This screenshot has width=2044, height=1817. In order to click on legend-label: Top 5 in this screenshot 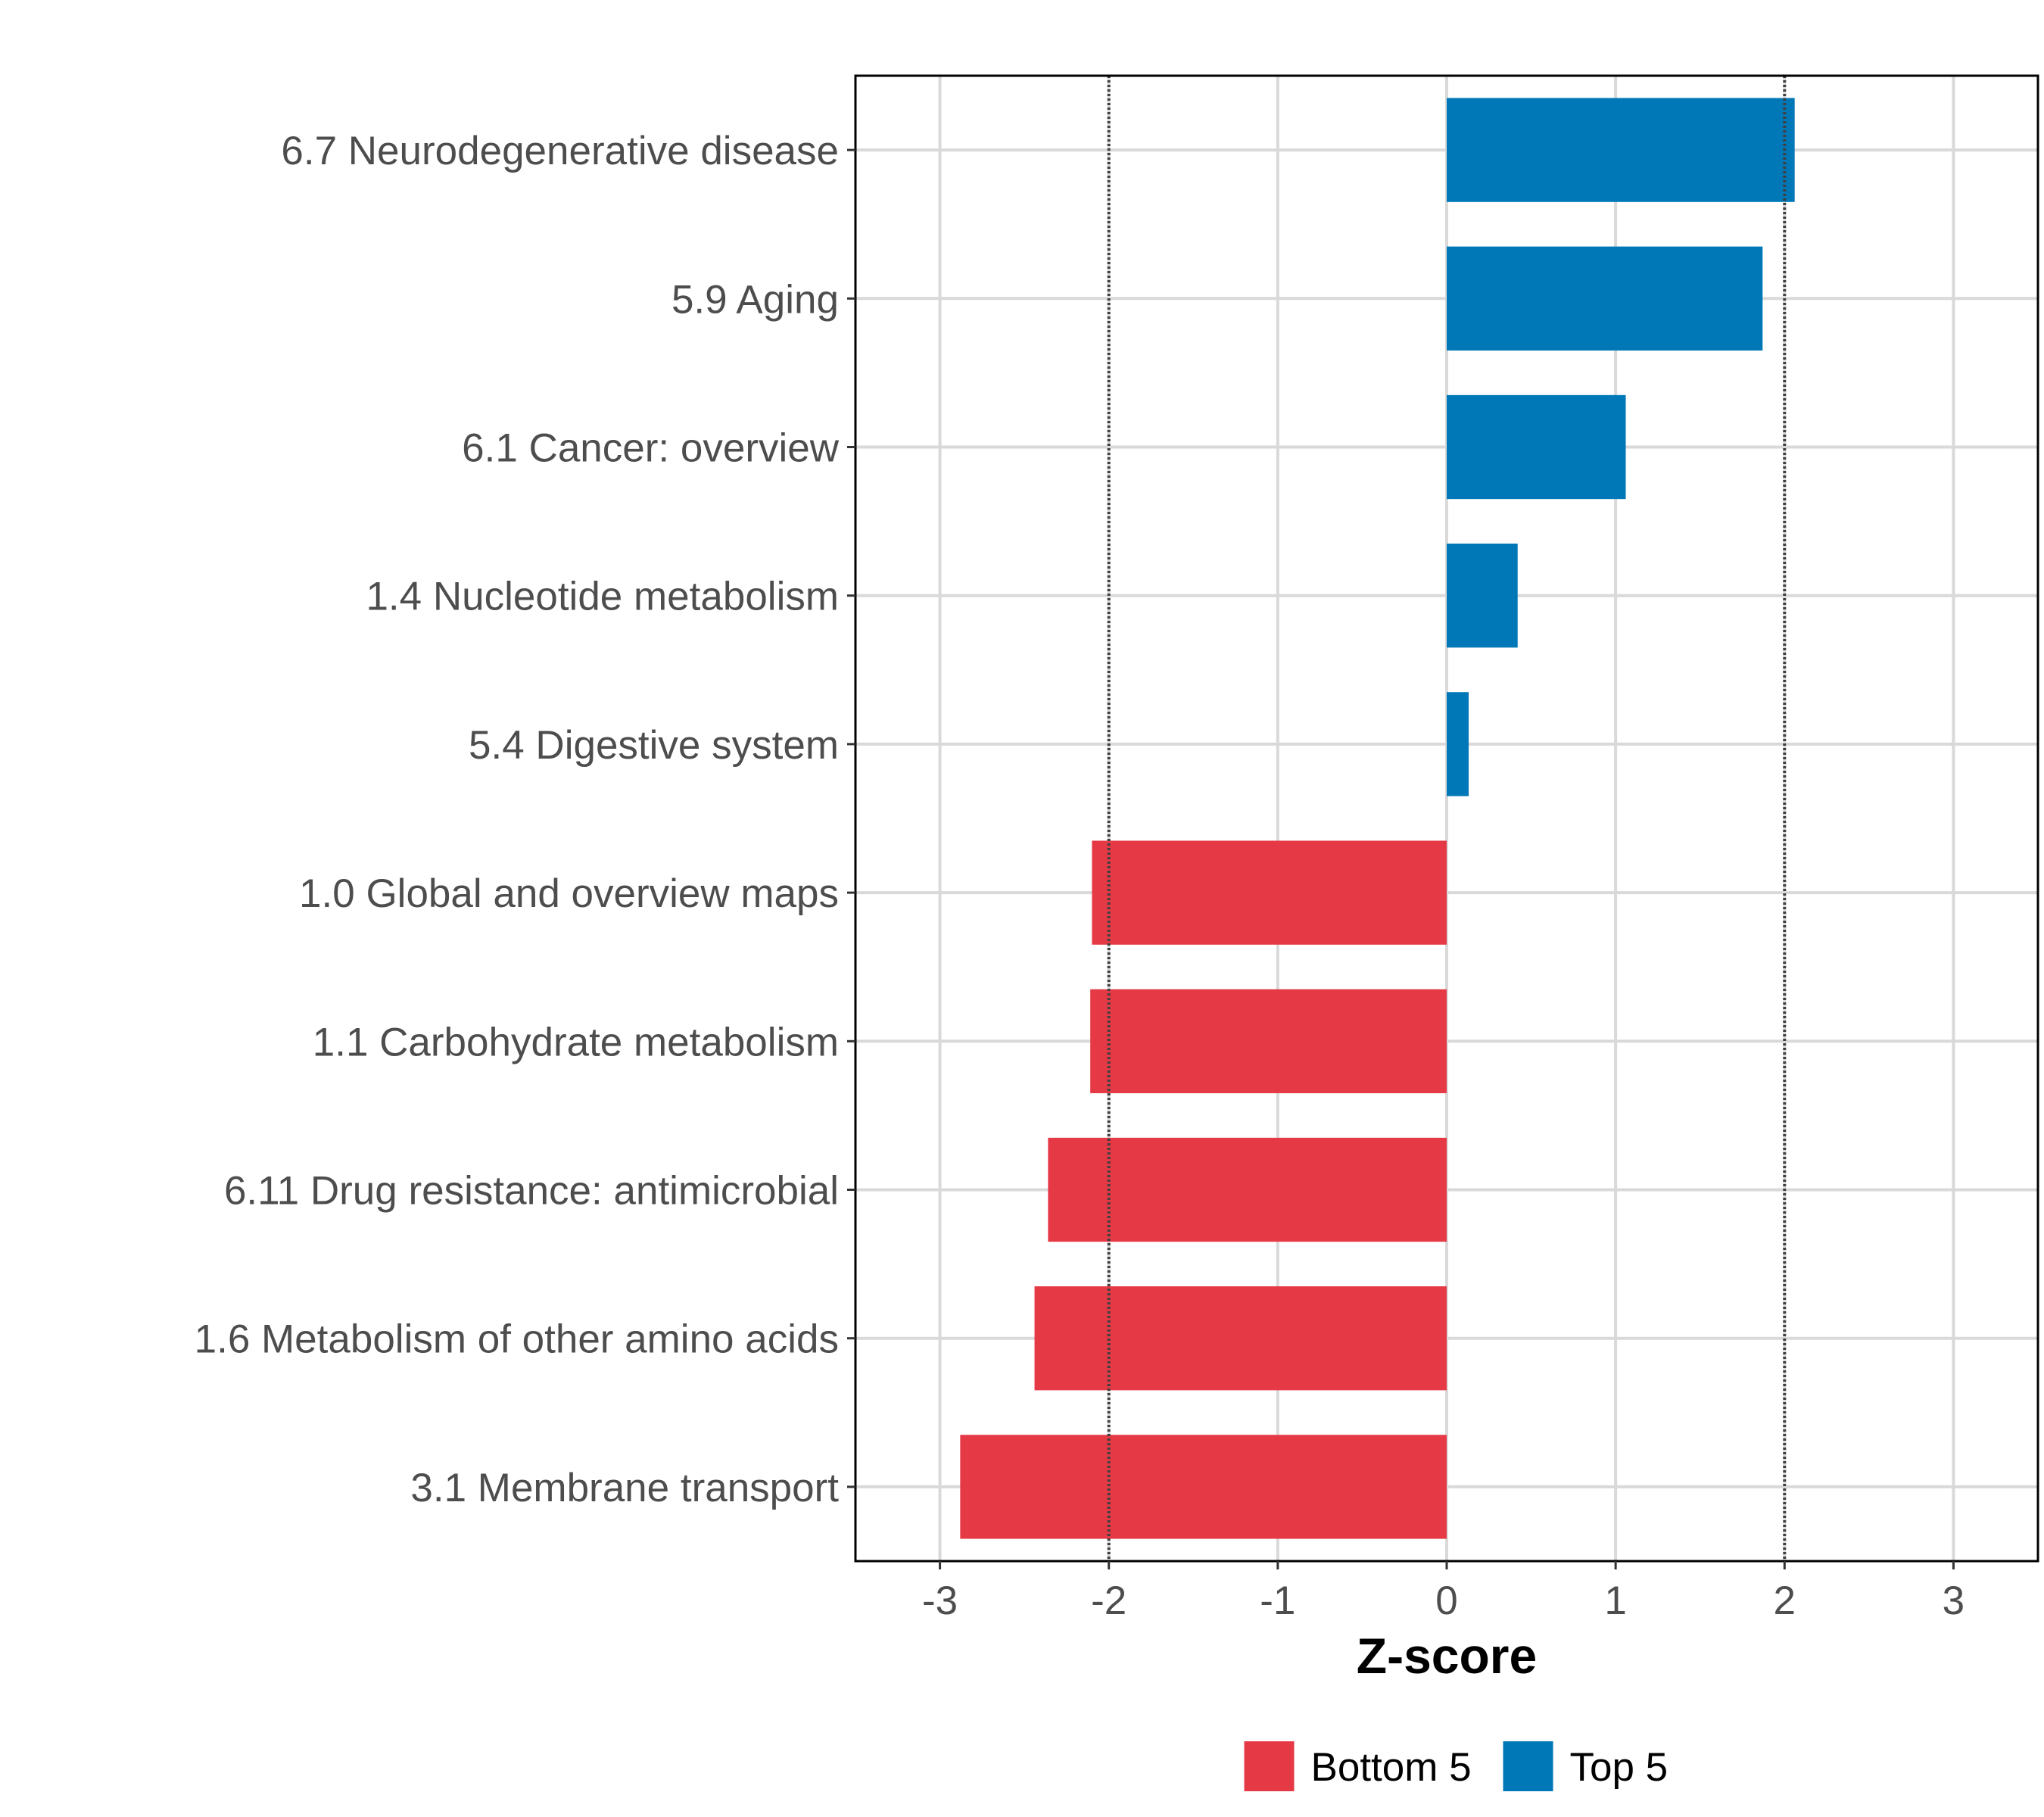, I will do `click(1619, 1767)`.